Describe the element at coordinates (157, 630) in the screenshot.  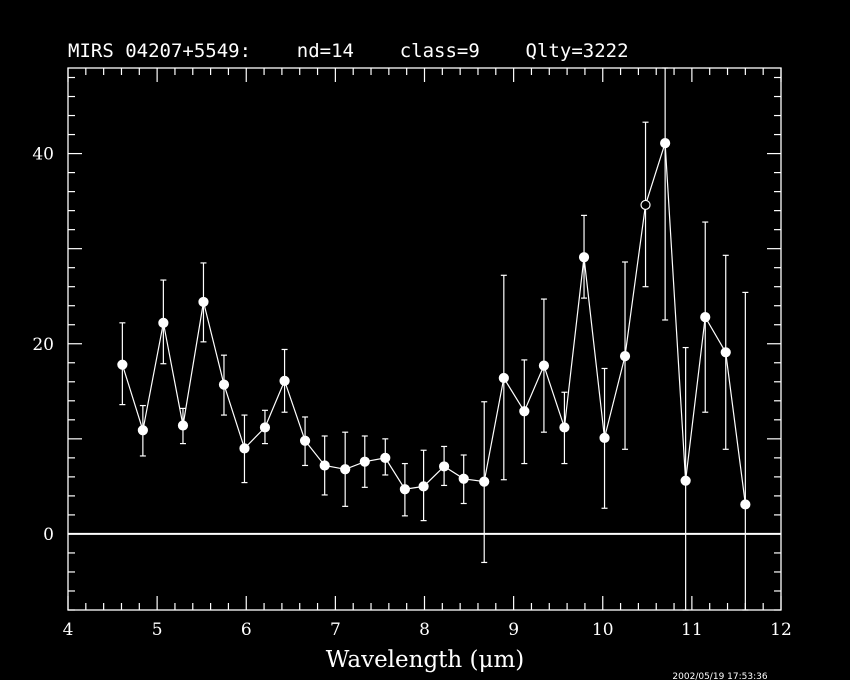
I see `x-tick-label: 5` at that location.